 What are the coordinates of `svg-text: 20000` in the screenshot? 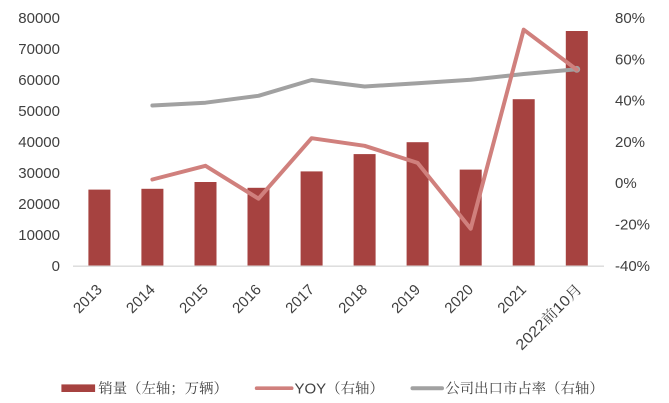 It's located at (39, 204).